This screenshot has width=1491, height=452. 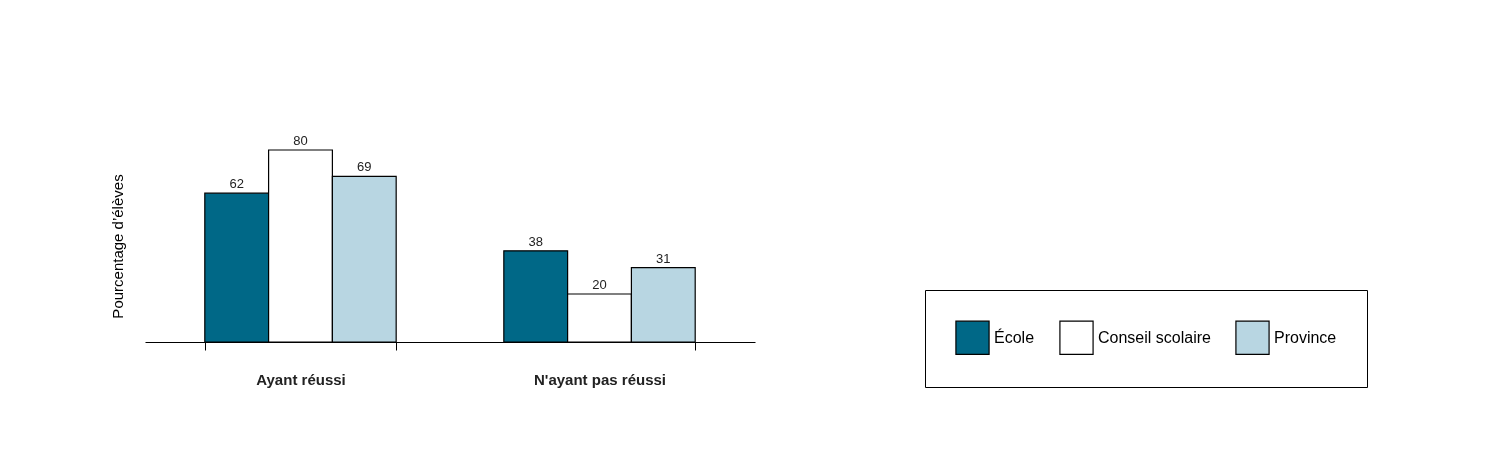 I want to click on x-tick-label: Ayant réussi, so click(x=301, y=379).